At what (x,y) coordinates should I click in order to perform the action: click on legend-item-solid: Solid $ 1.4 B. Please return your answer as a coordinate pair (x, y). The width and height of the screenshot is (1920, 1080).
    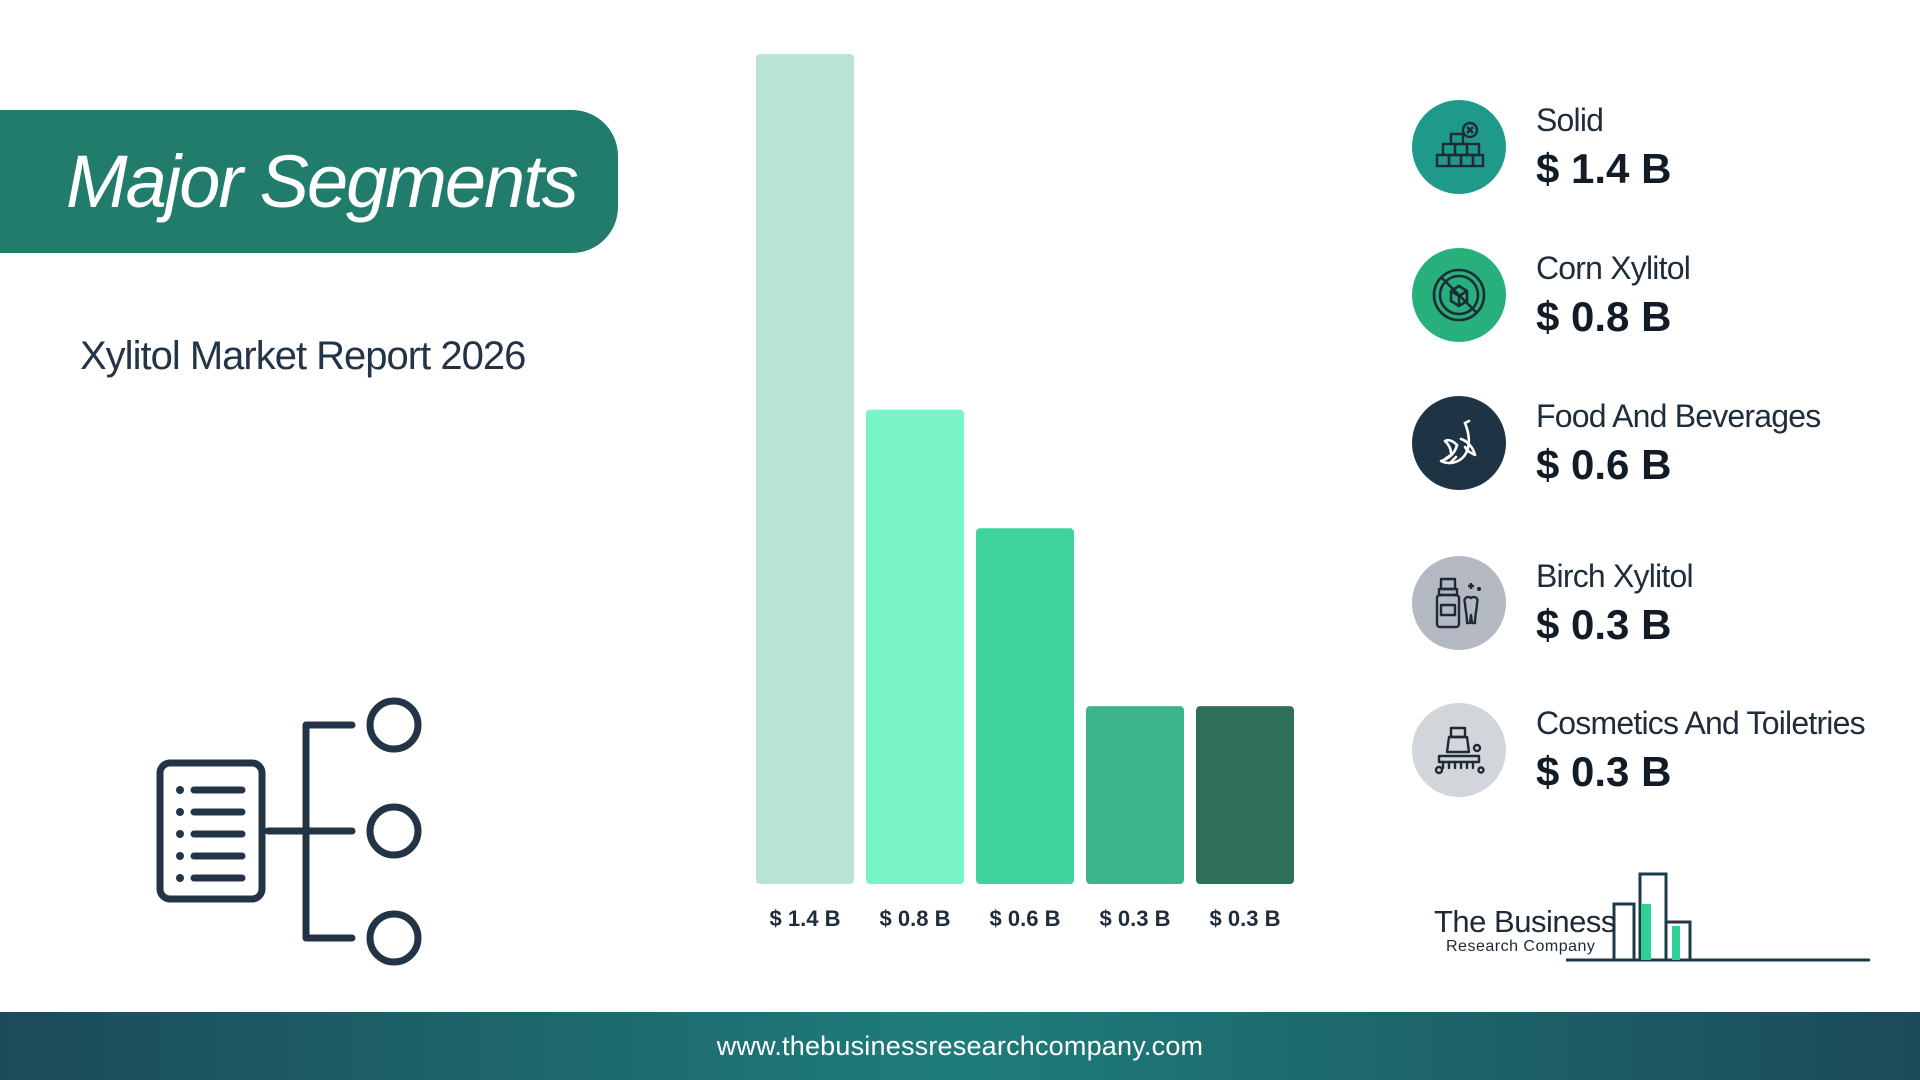
    Looking at the image, I should click on (1541, 147).